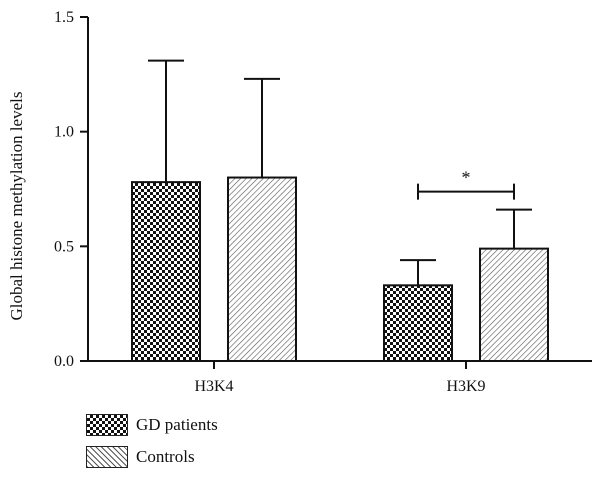  Describe the element at coordinates (64, 17) in the screenshot. I see `y-tick-label: 1.5` at that location.